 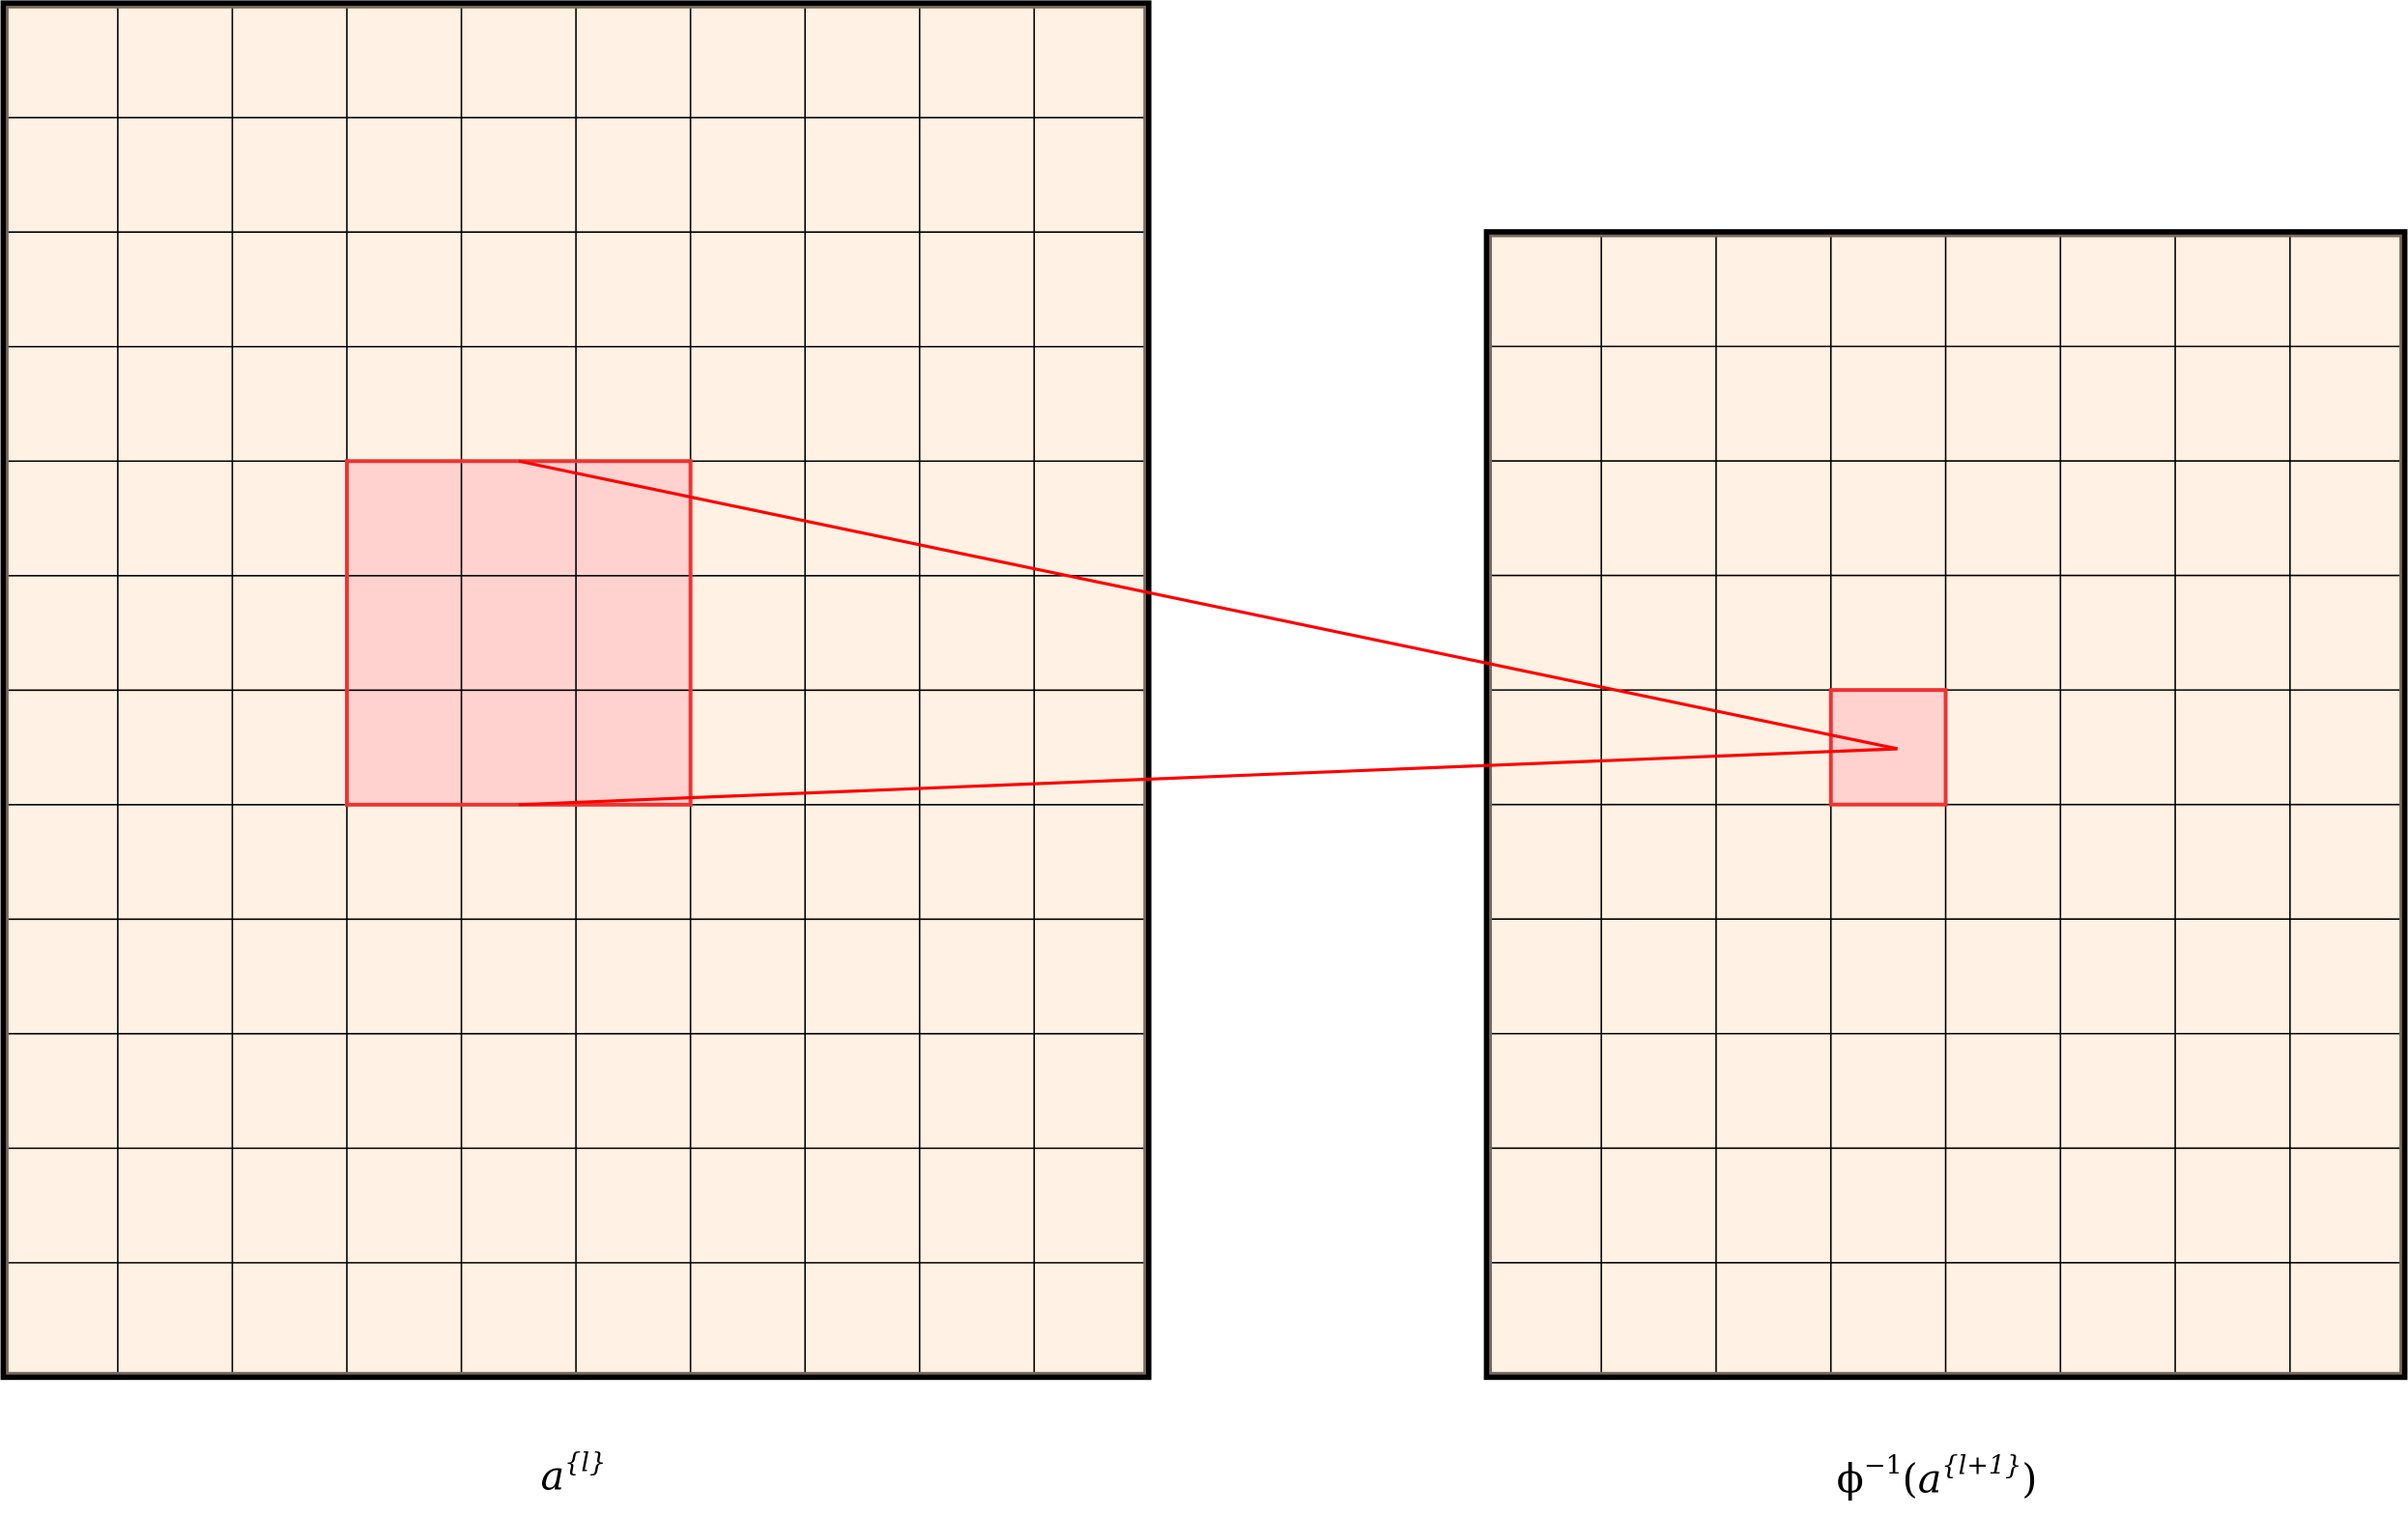 I want to click on right-grid-highlight-border, so click(x=1888, y=747).